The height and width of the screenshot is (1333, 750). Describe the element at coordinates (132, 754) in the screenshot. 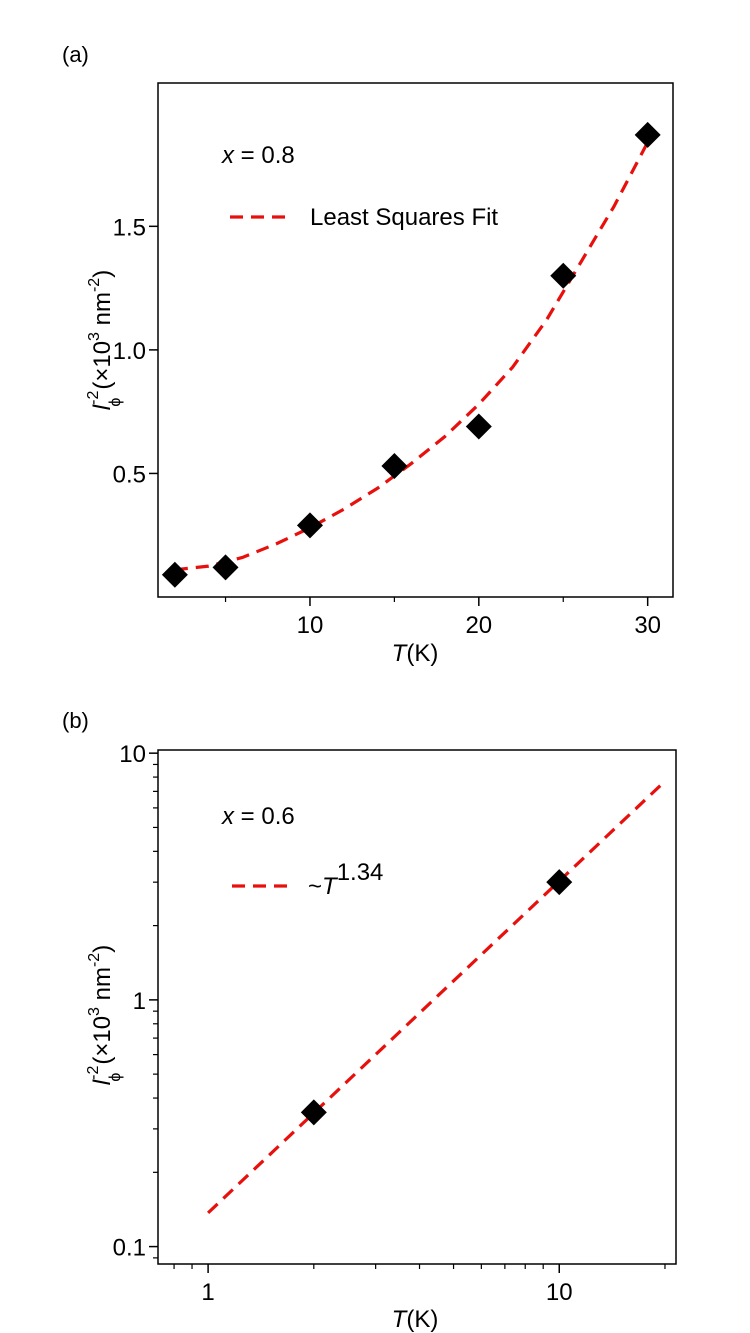

I see `y-tick-label: 10` at that location.